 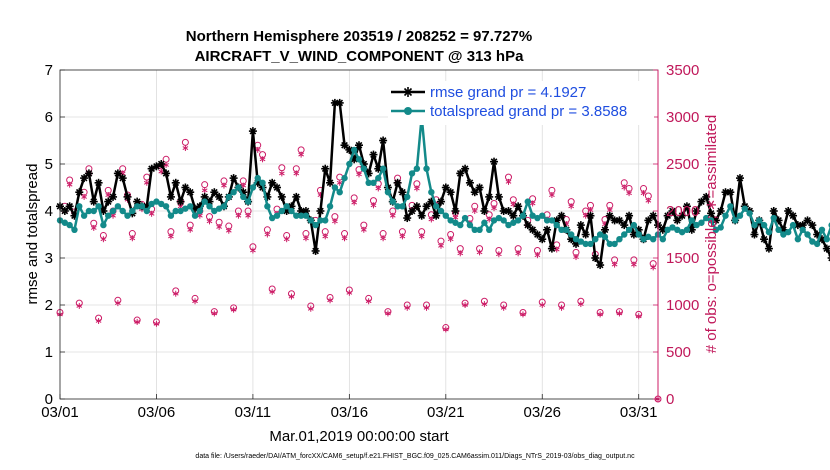 What do you see at coordinates (682, 258) in the screenshot?
I see `y-right-tick-label: 1500` at bounding box center [682, 258].